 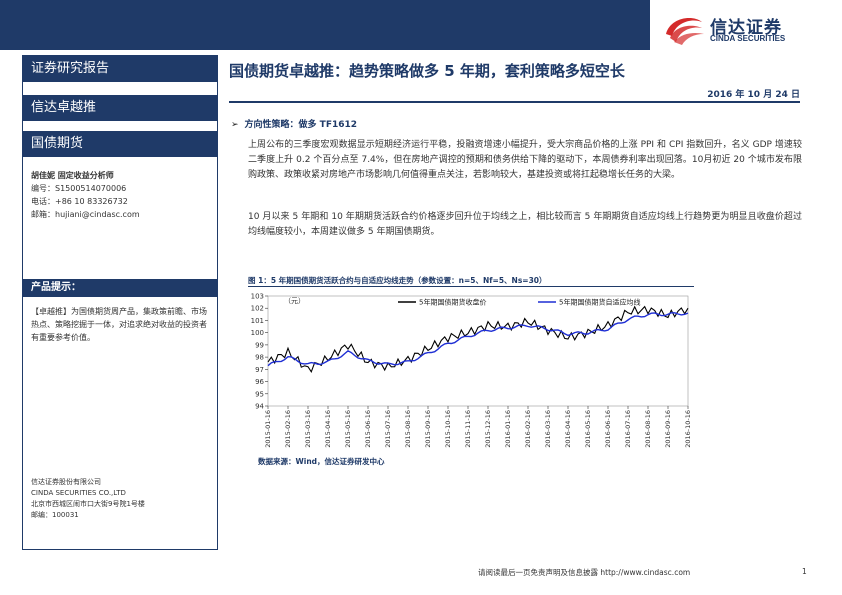 I want to click on cinda-logo: 信达证券 CINDA SECURITIES, so click(x=742, y=29).